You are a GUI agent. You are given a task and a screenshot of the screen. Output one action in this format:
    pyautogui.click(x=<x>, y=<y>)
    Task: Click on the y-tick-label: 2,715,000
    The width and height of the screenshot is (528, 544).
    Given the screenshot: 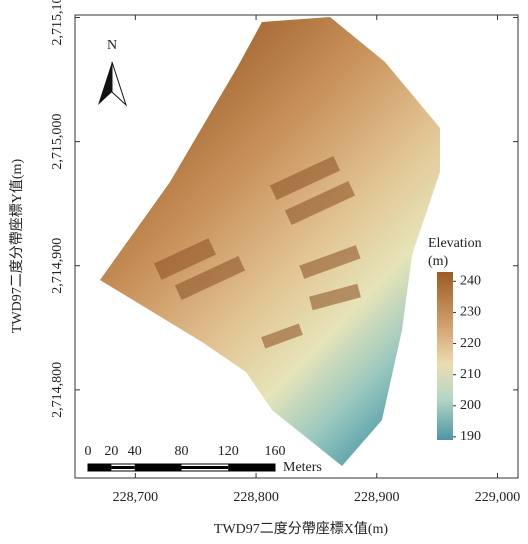 What is the action you would take?
    pyautogui.click(x=57, y=142)
    